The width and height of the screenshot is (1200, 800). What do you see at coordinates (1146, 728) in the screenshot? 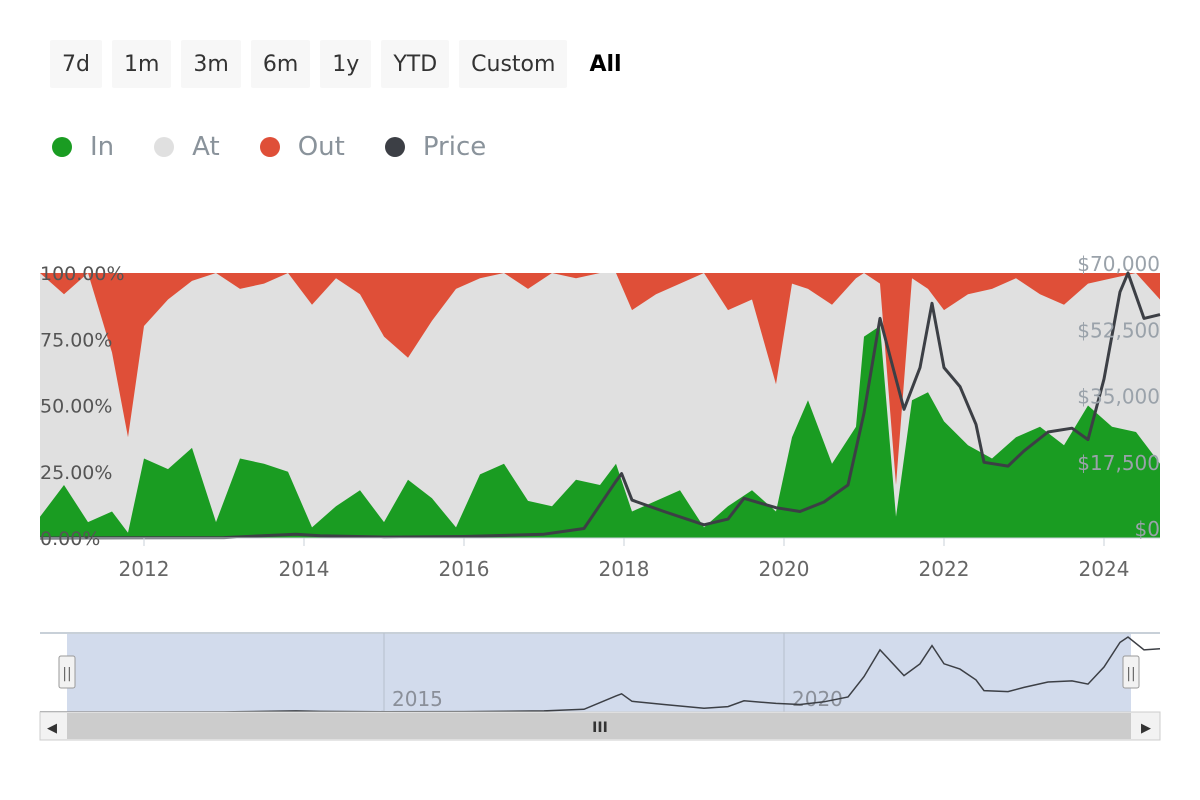
I see `scroll-right-arrow-icon: ▶` at bounding box center [1146, 728].